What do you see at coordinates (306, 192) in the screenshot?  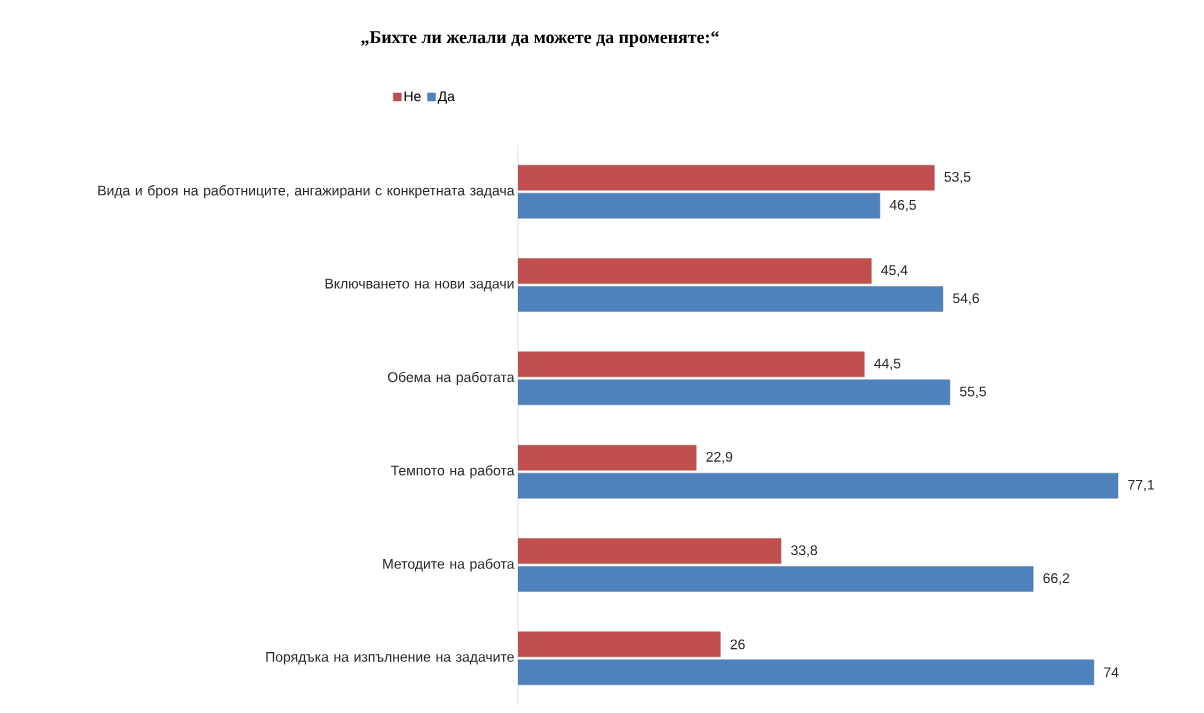 I see `y-tick-label: Вида и броя на работниците, ангажирани с конкретната задача` at bounding box center [306, 192].